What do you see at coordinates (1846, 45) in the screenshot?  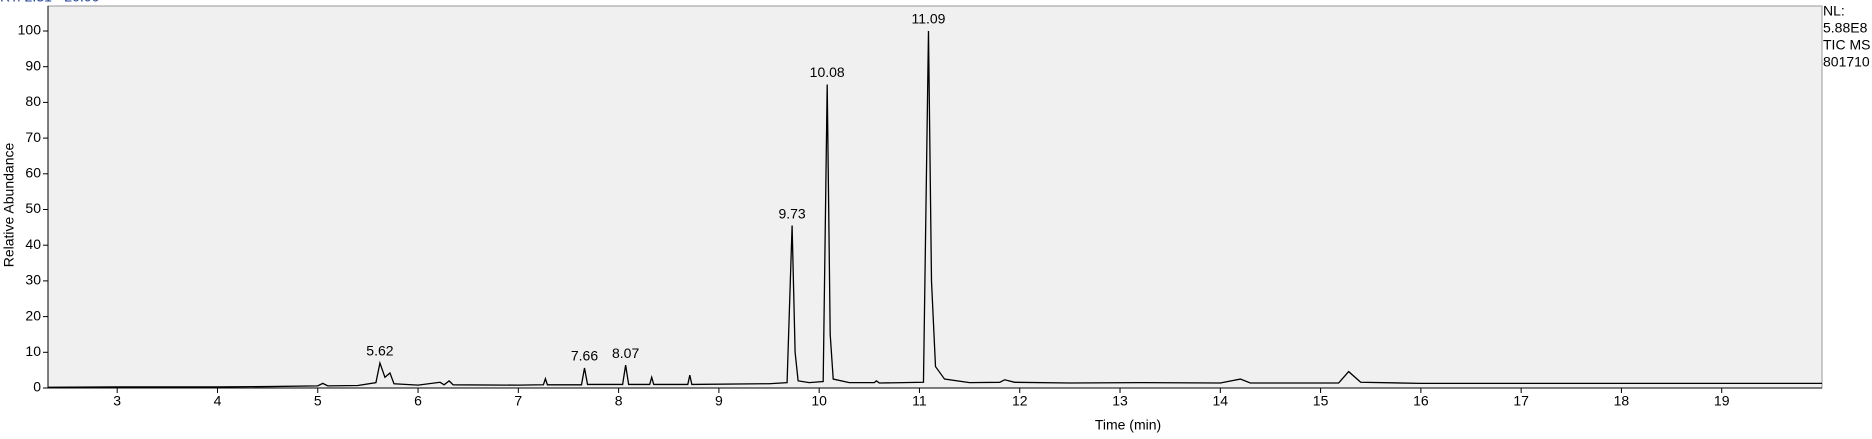 I see `info-text: TIC MS` at bounding box center [1846, 45].